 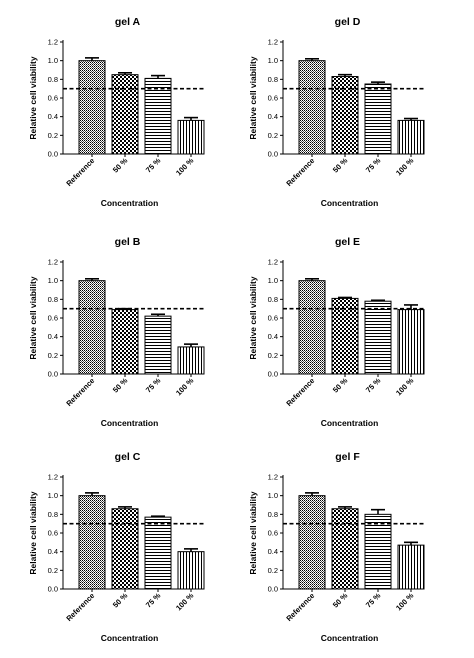 What do you see at coordinates (128, 457) in the screenshot?
I see `panel-title: gel C` at bounding box center [128, 457].